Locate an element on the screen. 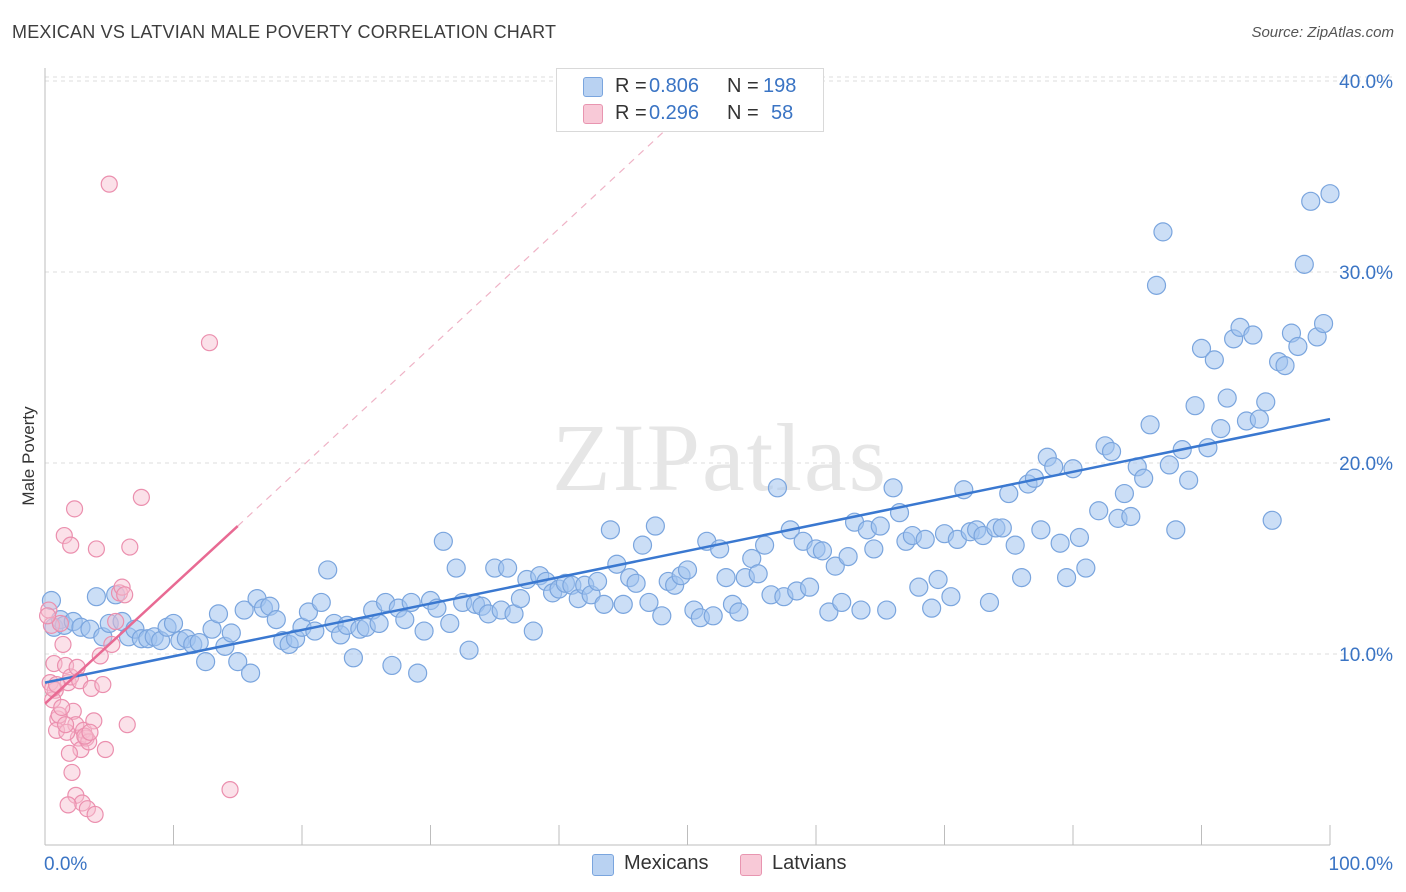  y-tick-label: 30.0% is located at coordinates (1366, 273).